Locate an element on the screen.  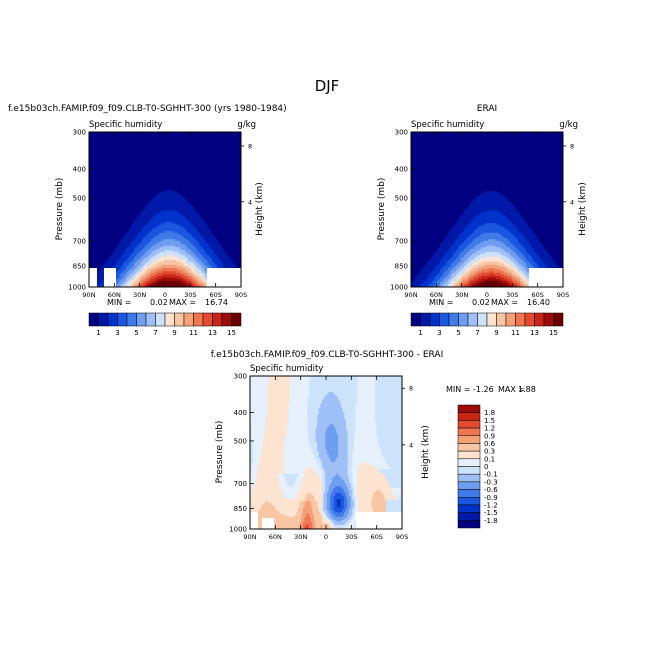
x-tick-label: 90S is located at coordinates (402, 537).